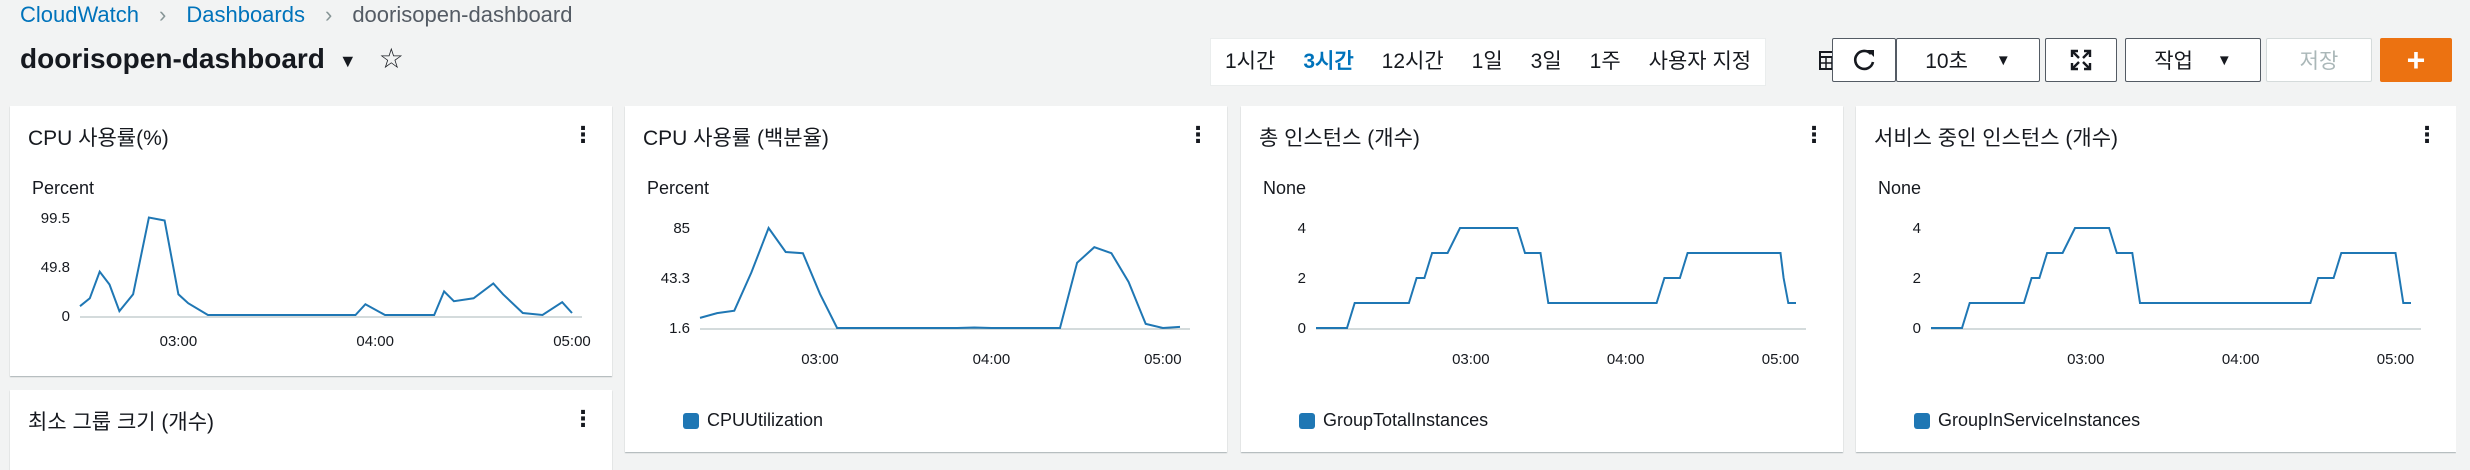  I want to click on page-scrollbar, so click(2463, 278).